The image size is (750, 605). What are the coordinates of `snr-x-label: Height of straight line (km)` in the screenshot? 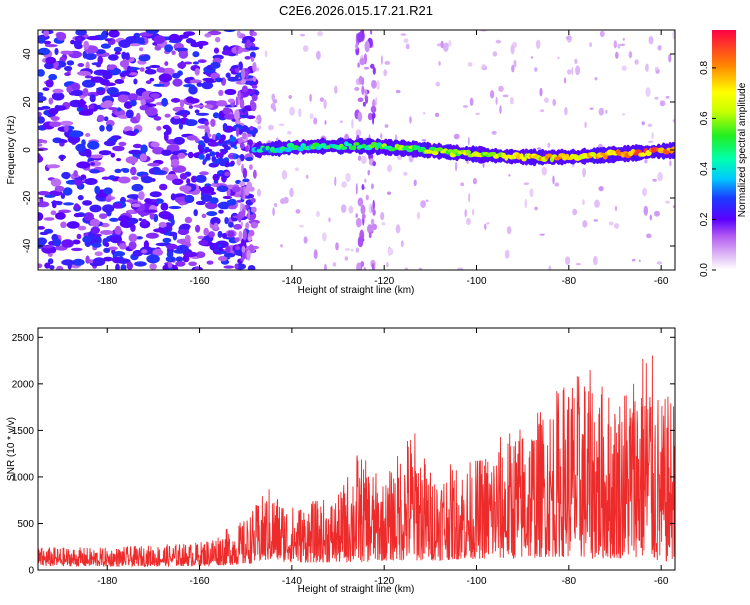 It's located at (356, 589).